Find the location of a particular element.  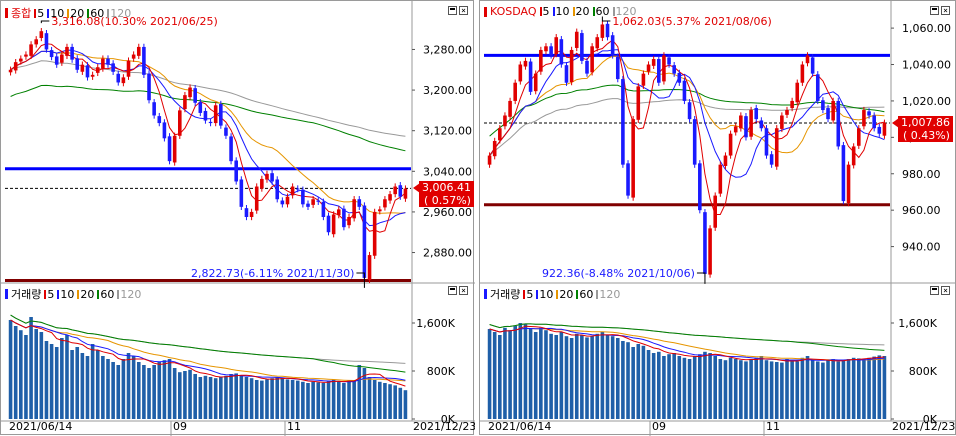

high-pointer is located at coordinates (606, 19).